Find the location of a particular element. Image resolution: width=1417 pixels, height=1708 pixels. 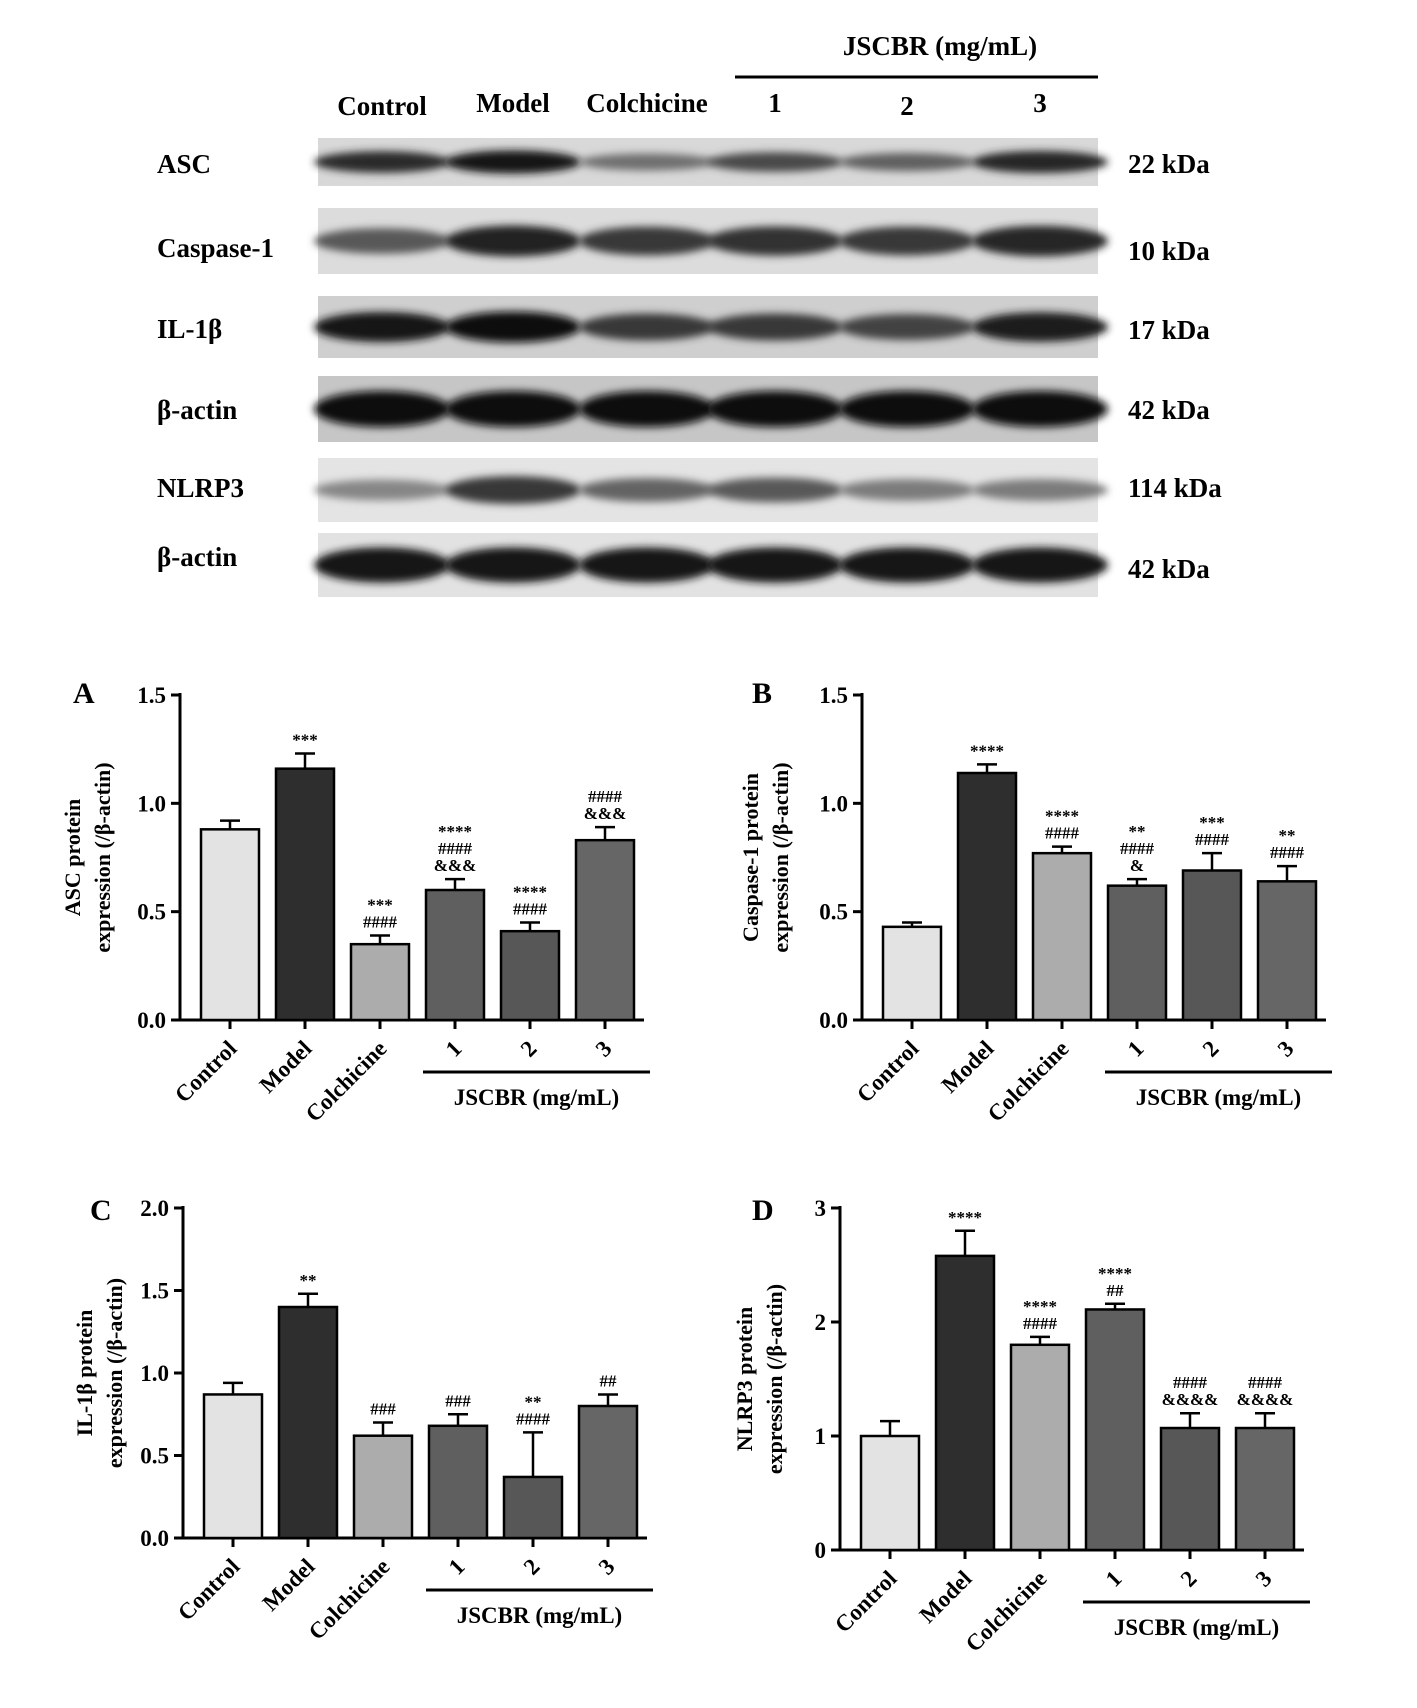

blot-size-label: 22 kDa is located at coordinates (1169, 164).